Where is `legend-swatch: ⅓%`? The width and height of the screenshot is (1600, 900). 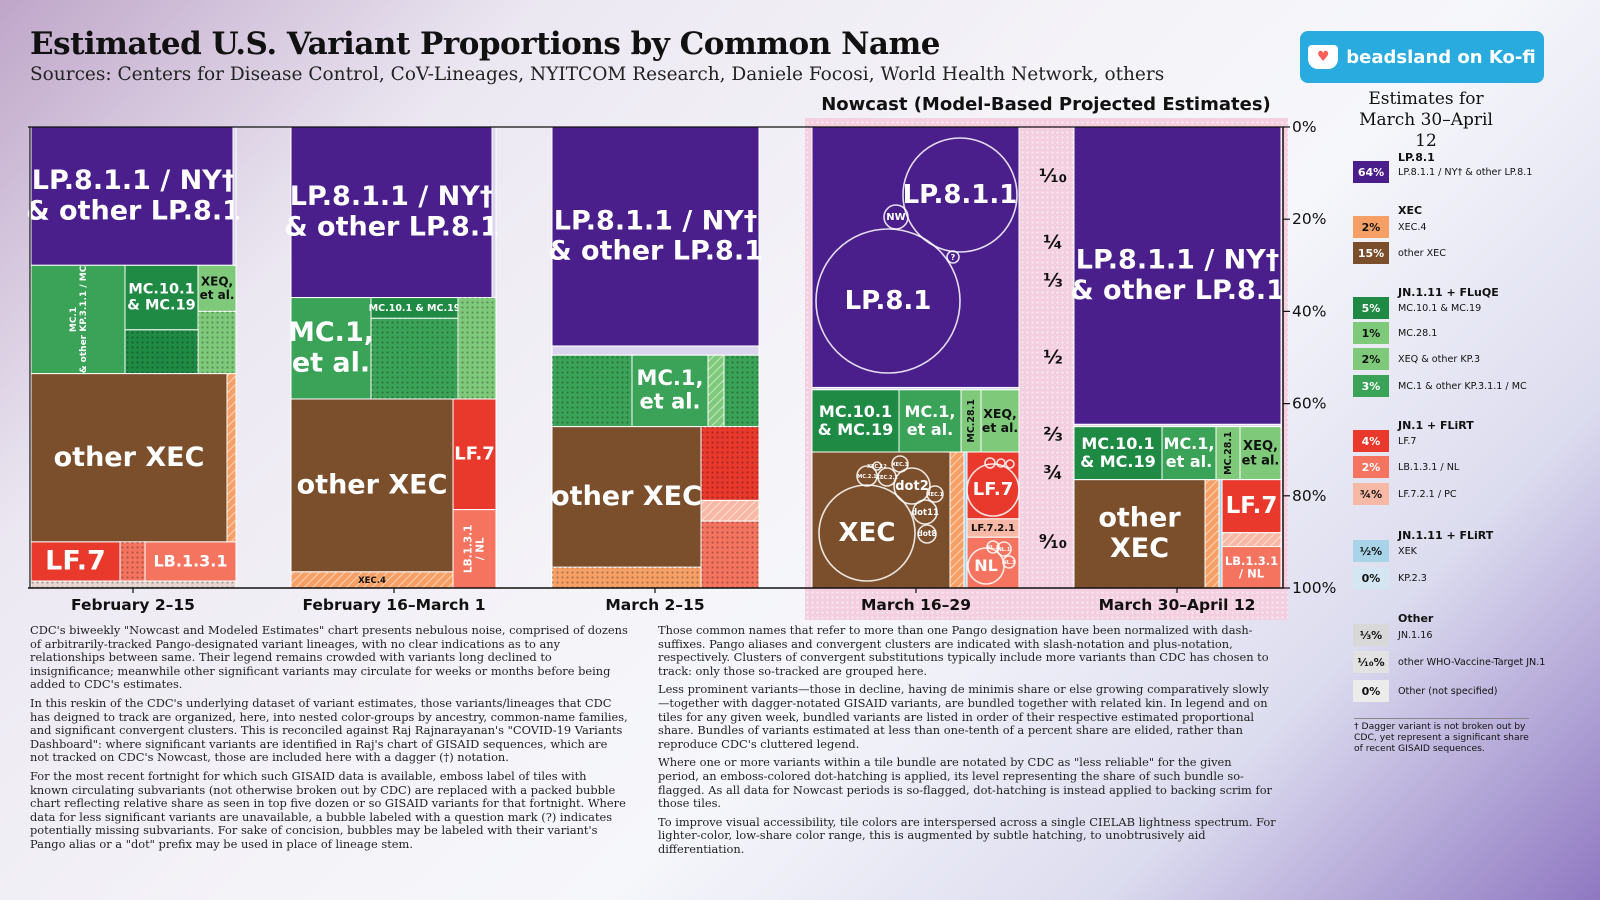
legend-swatch: ⅓% is located at coordinates (1371, 635).